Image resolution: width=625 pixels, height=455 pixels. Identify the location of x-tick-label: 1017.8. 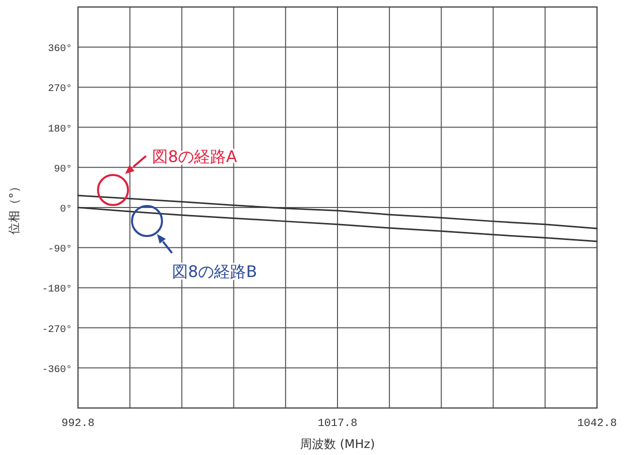
(338, 424).